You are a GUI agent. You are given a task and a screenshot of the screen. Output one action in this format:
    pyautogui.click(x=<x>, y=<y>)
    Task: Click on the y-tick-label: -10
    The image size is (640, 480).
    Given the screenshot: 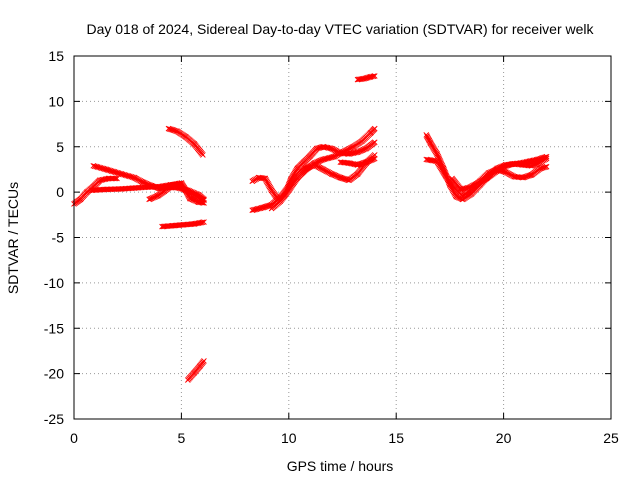 What is the action you would take?
    pyautogui.click(x=54, y=283)
    